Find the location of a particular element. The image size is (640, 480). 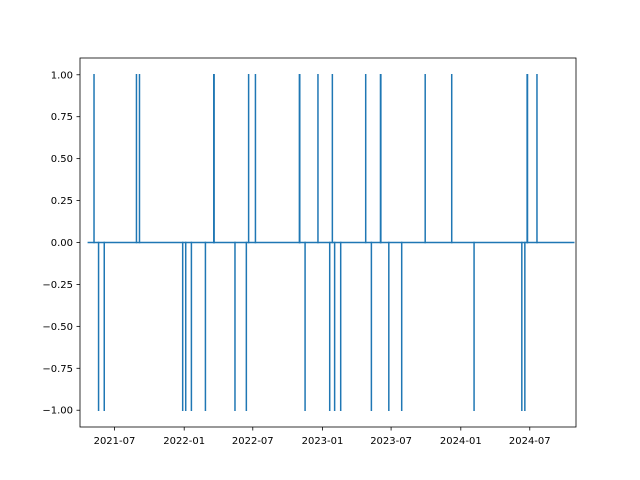

y-axis: 1.00 0.75 0.50 0.25 0.00 −0.25 −0.50 −0.75 −1.00 is located at coordinates (61, 243).